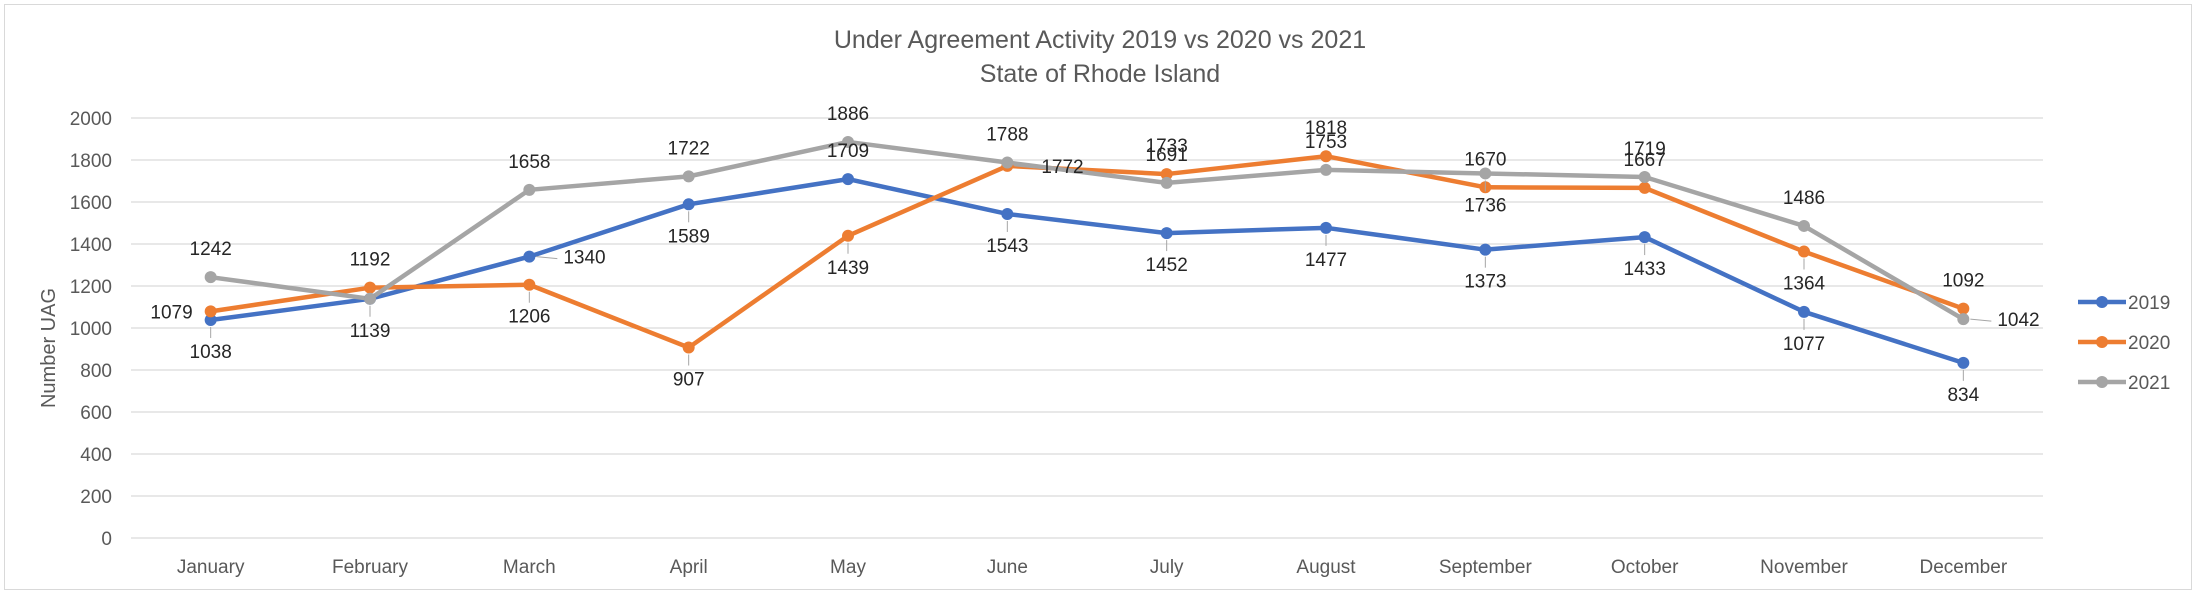 The height and width of the screenshot is (596, 2198). What do you see at coordinates (91, 287) in the screenshot?
I see `y-tick-label: 1200` at bounding box center [91, 287].